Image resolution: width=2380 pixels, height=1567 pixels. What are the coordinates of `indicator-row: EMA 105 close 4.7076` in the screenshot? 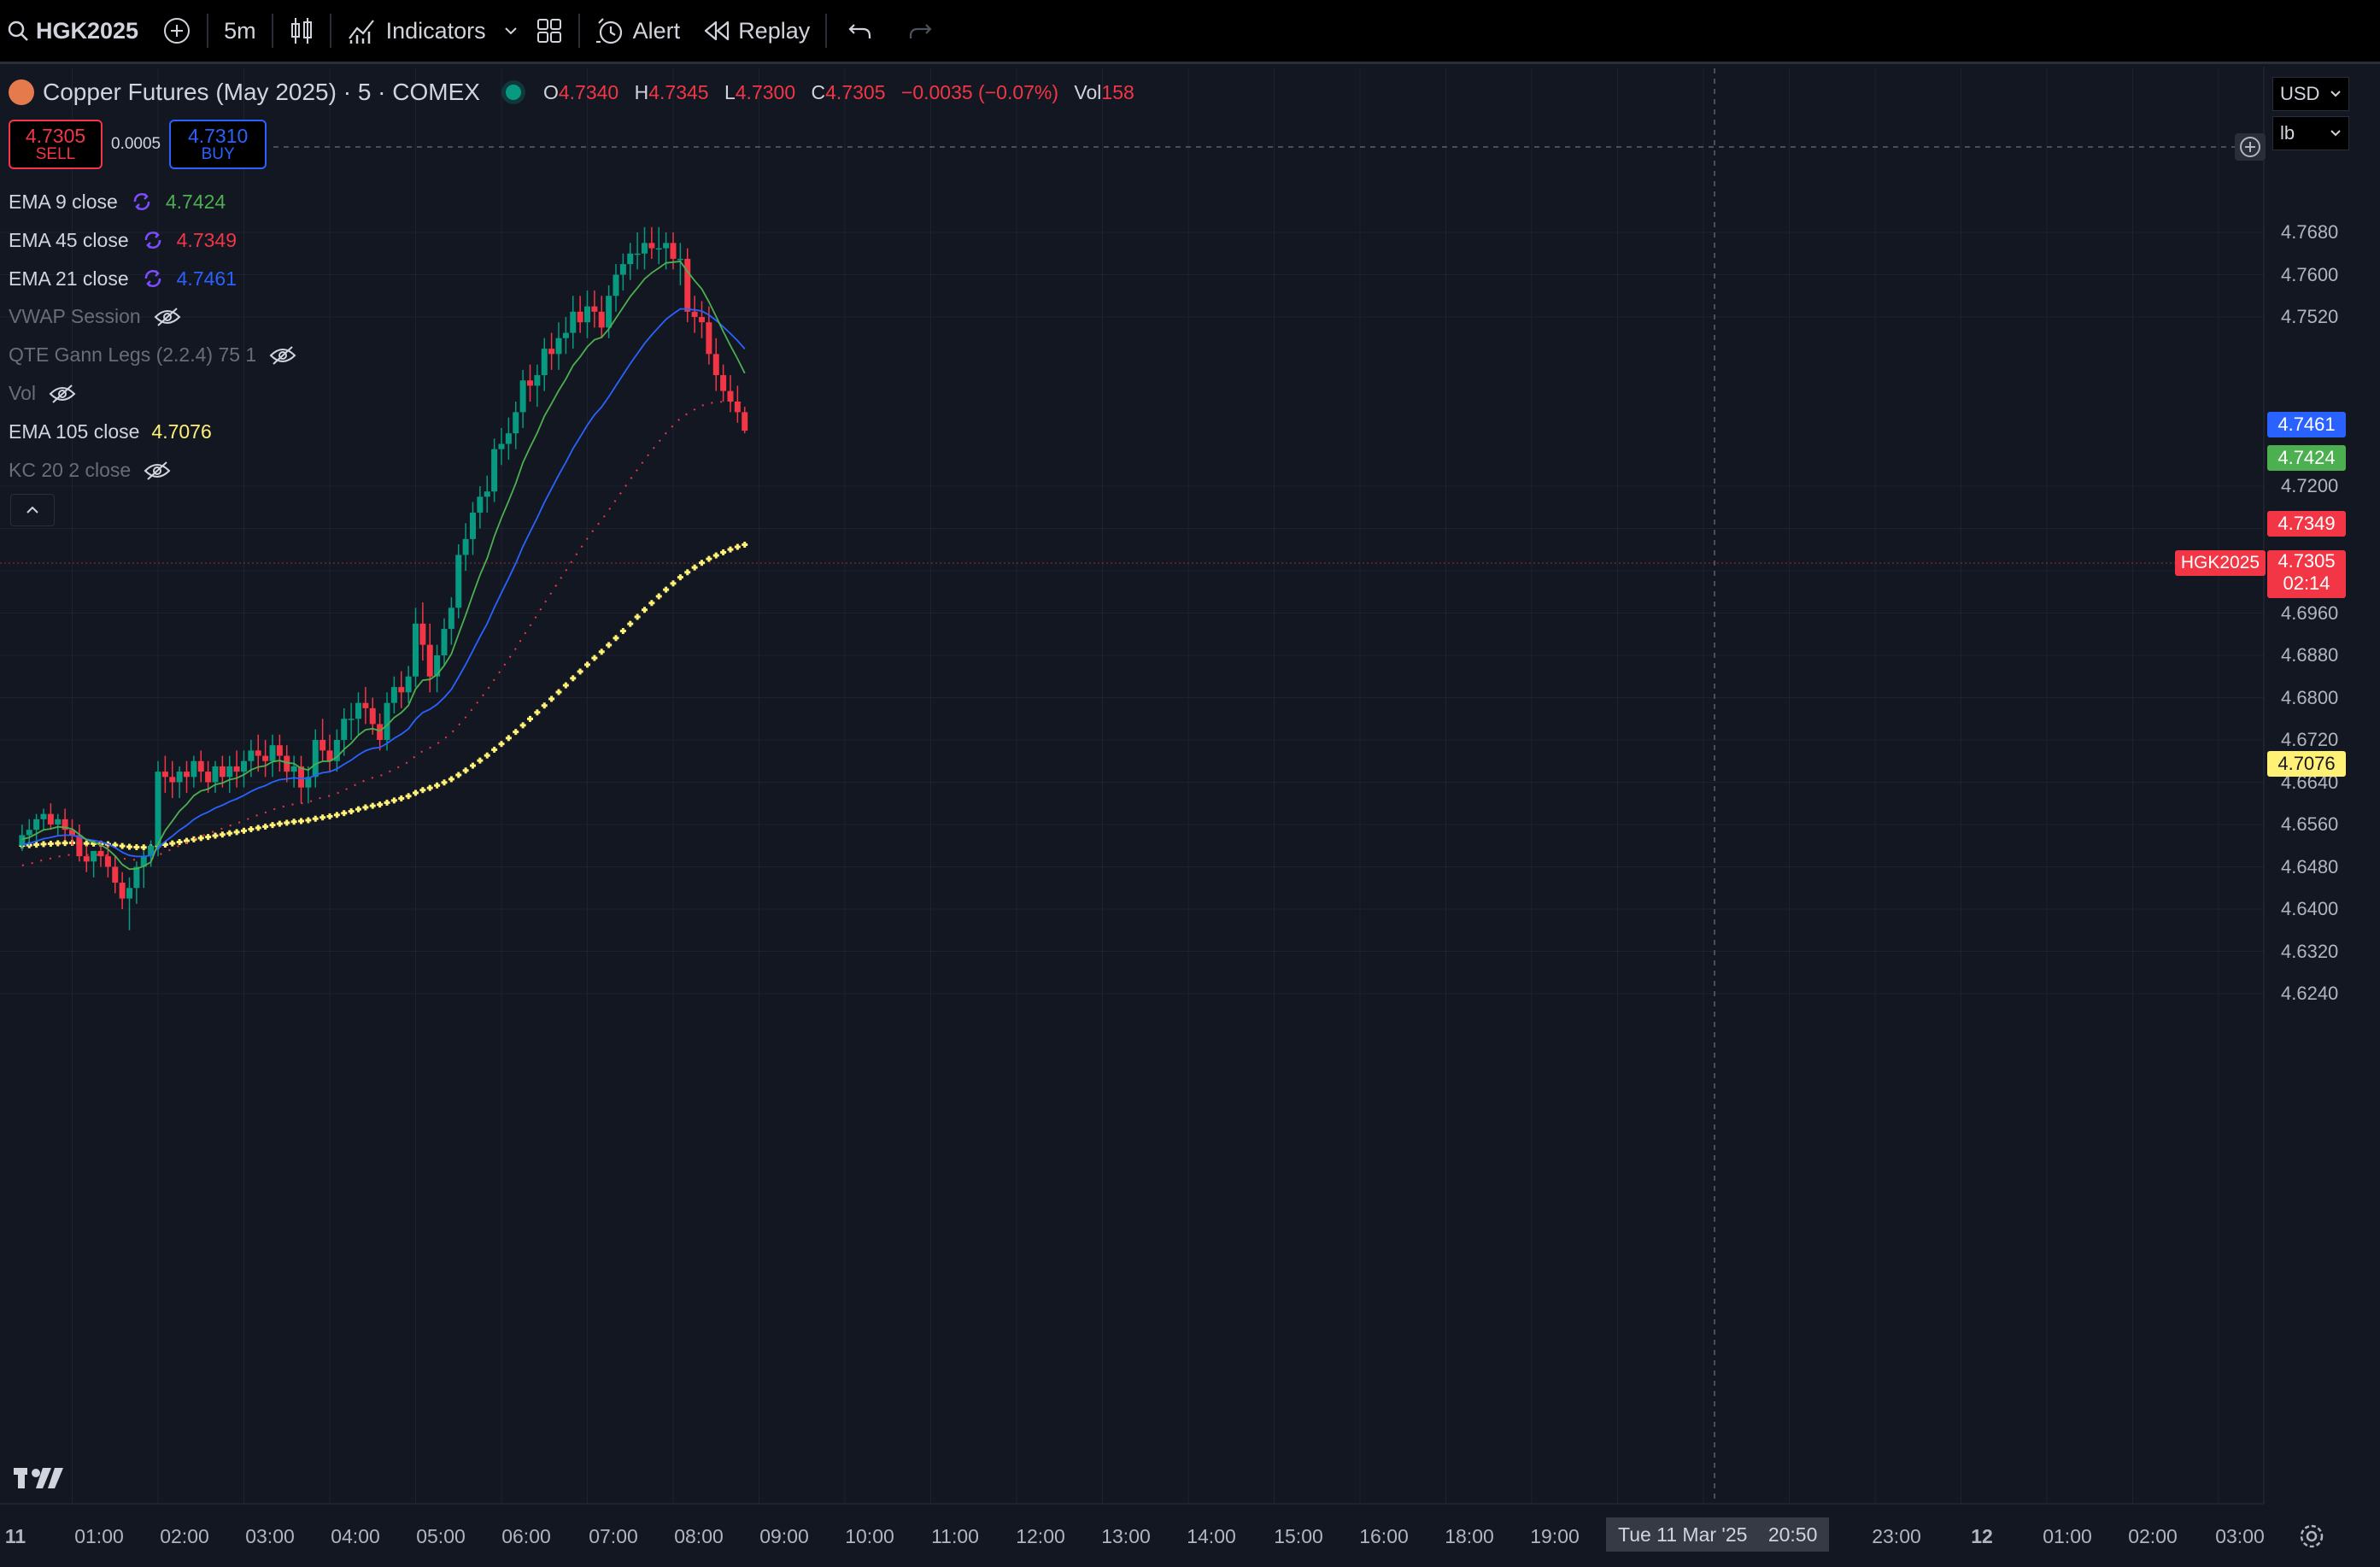 It's located at (110, 431).